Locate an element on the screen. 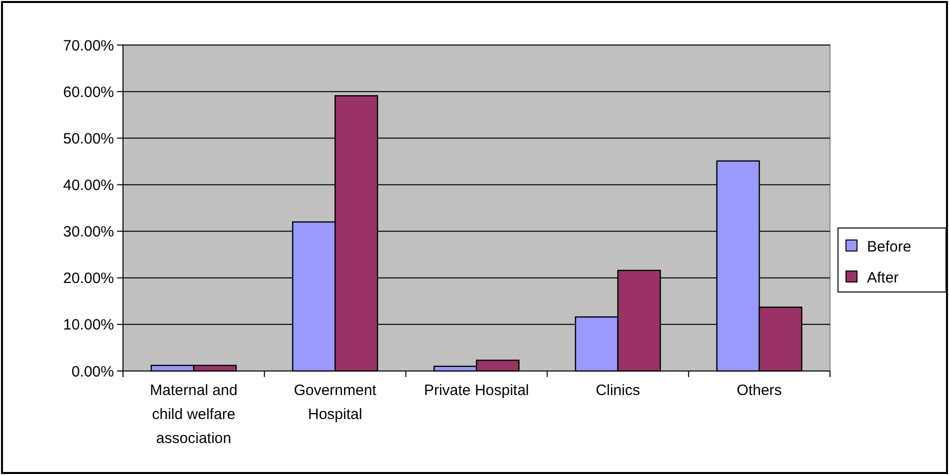  legend-label: Before is located at coordinates (889, 247).